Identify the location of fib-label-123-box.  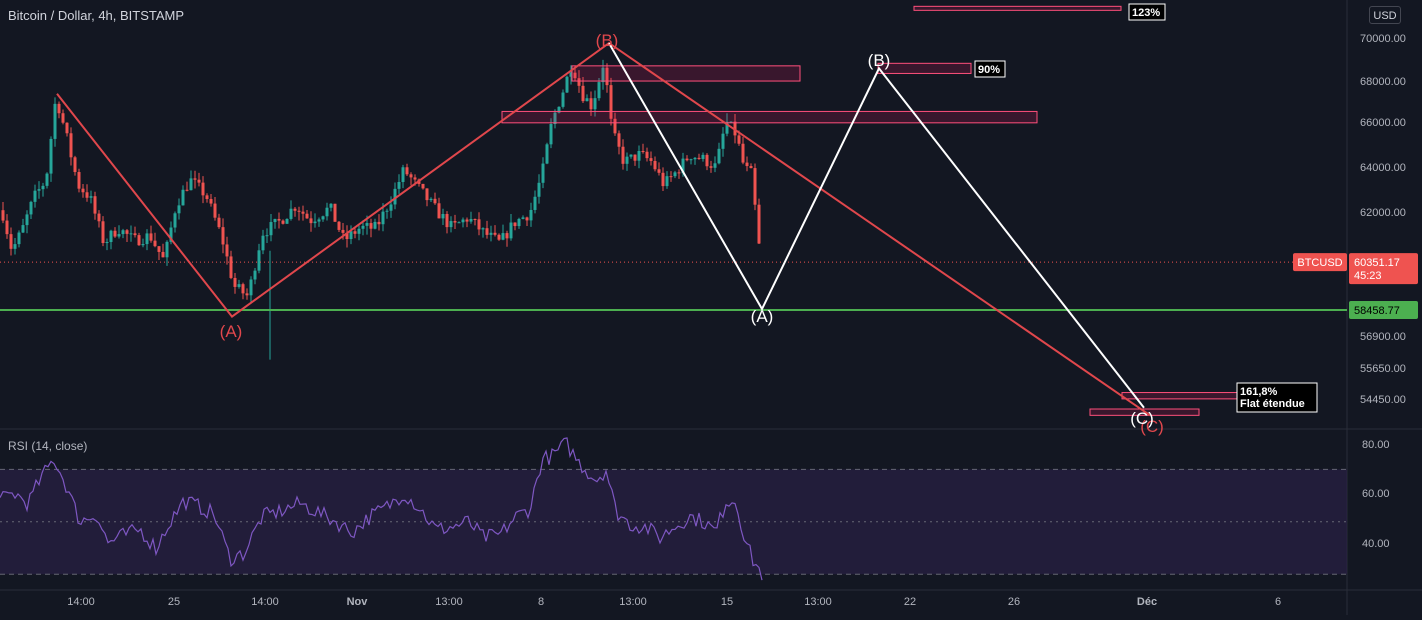
(1147, 12).